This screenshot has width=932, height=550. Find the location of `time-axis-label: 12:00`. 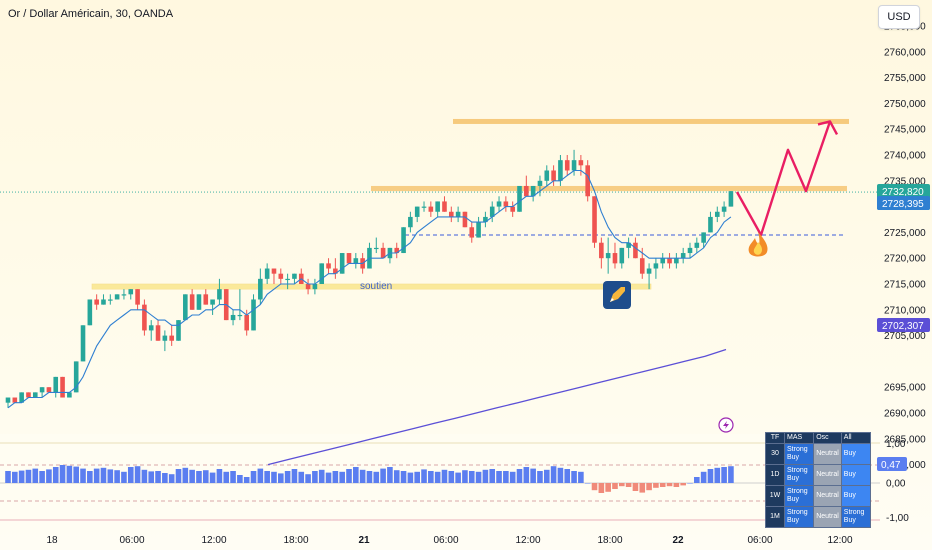

time-axis-label: 12:00 is located at coordinates (527, 540).